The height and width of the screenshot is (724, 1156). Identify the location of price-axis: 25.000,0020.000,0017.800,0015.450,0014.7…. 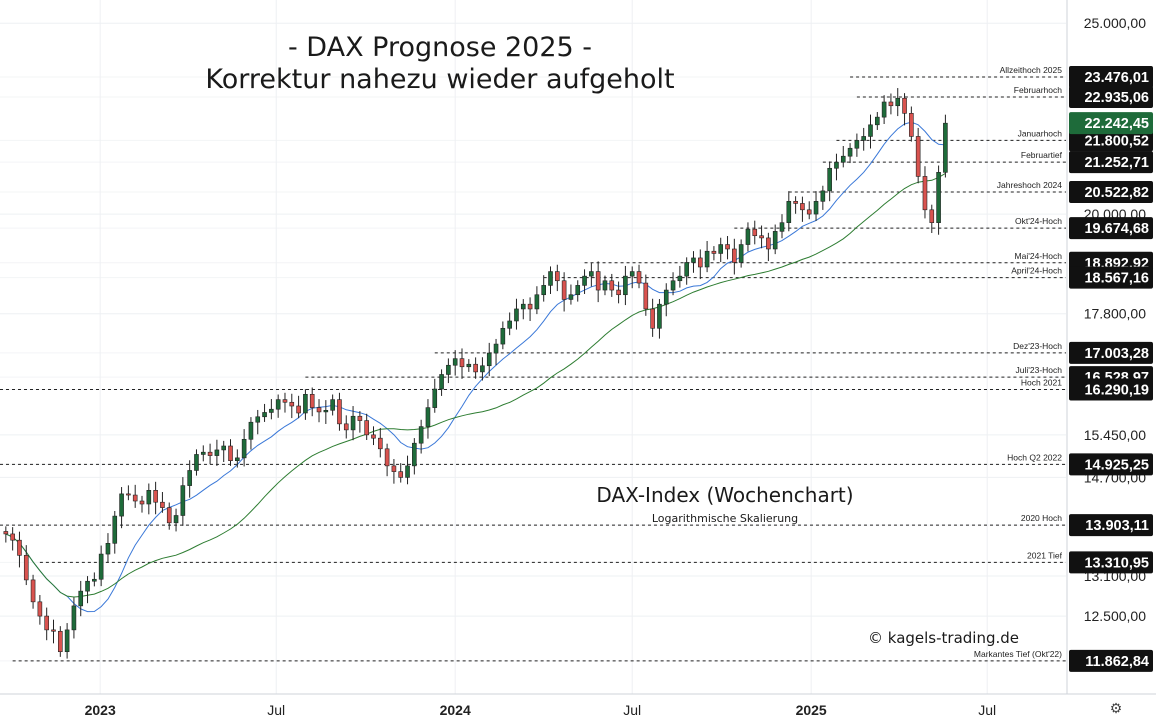
(1111, 343).